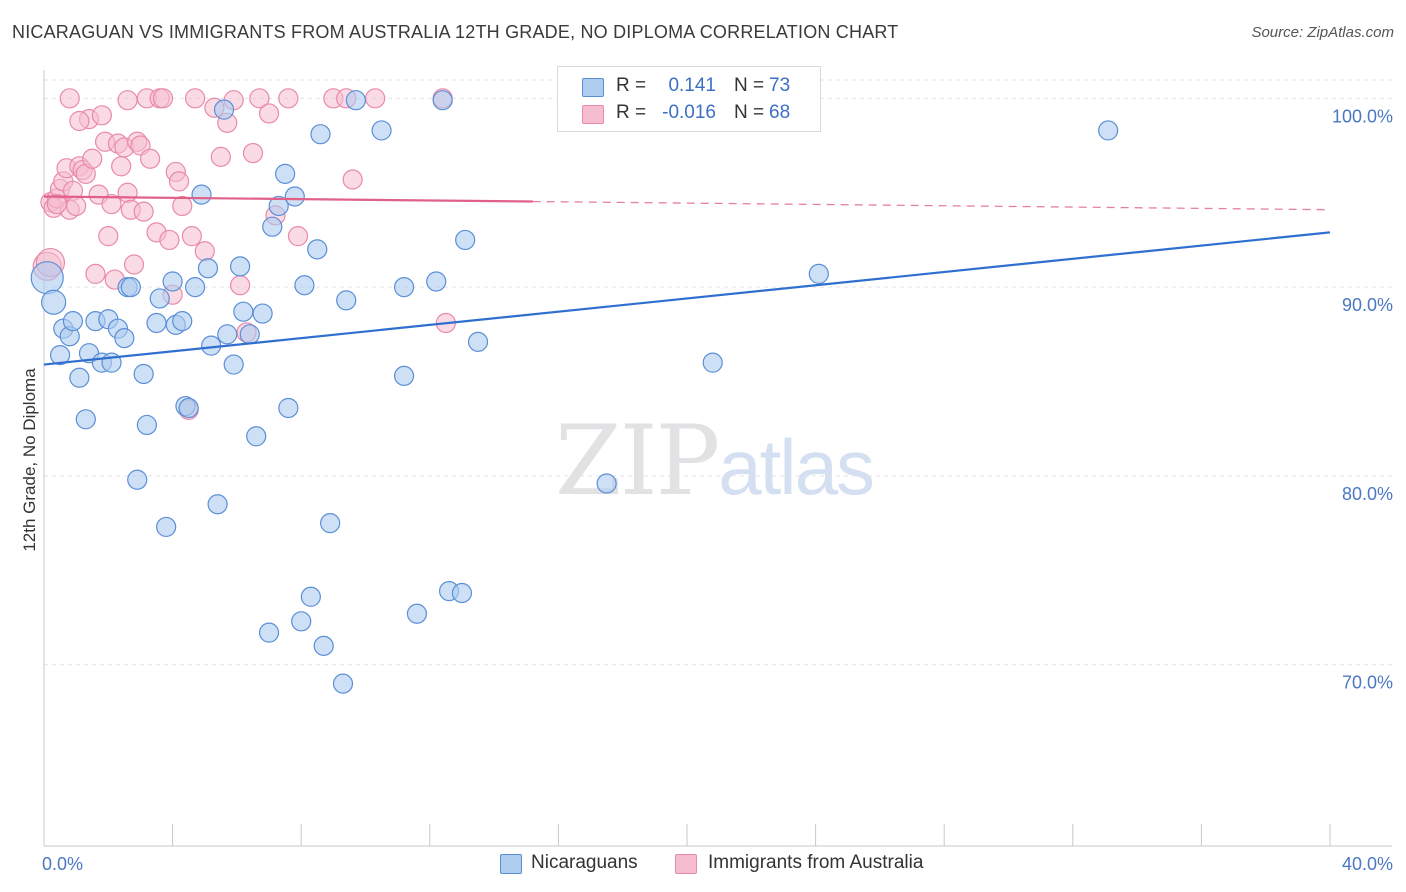 The width and height of the screenshot is (1406, 892). I want to click on stats-row-australia: R = -0.016 N = 68, so click(689, 114).